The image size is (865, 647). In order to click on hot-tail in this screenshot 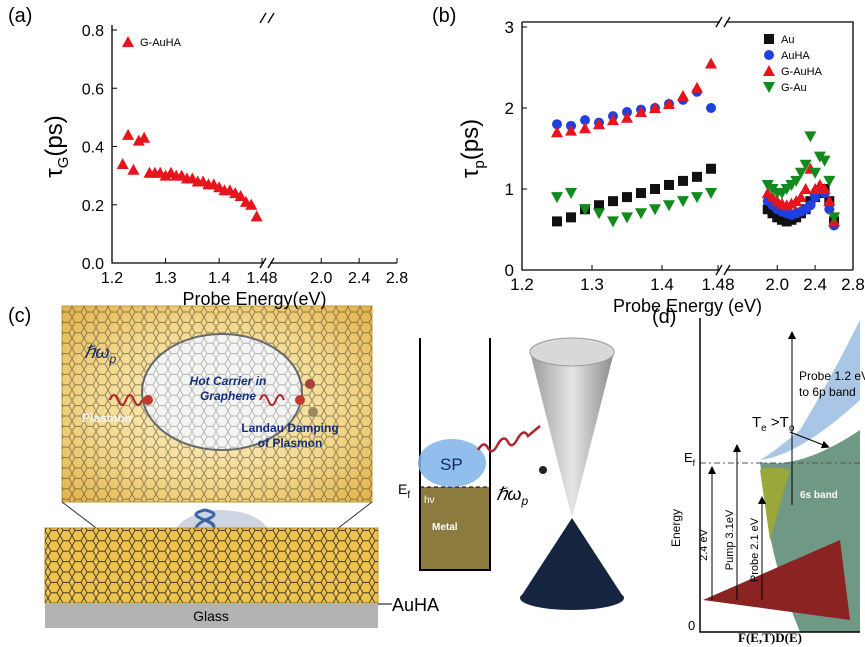, I will do `click(810, 390)`.